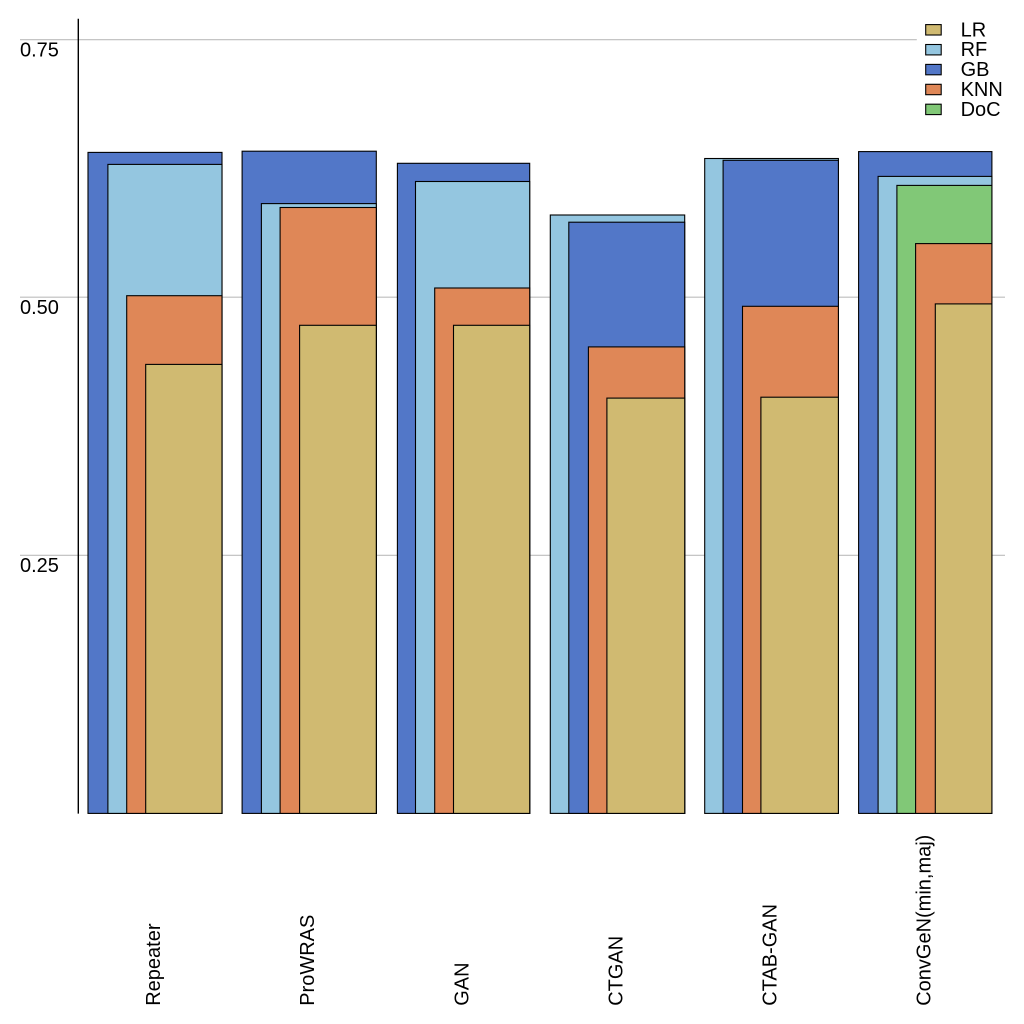 This screenshot has width=1024, height=1024. What do you see at coordinates (39, 50) in the screenshot?
I see `svg-text: 0.75` at bounding box center [39, 50].